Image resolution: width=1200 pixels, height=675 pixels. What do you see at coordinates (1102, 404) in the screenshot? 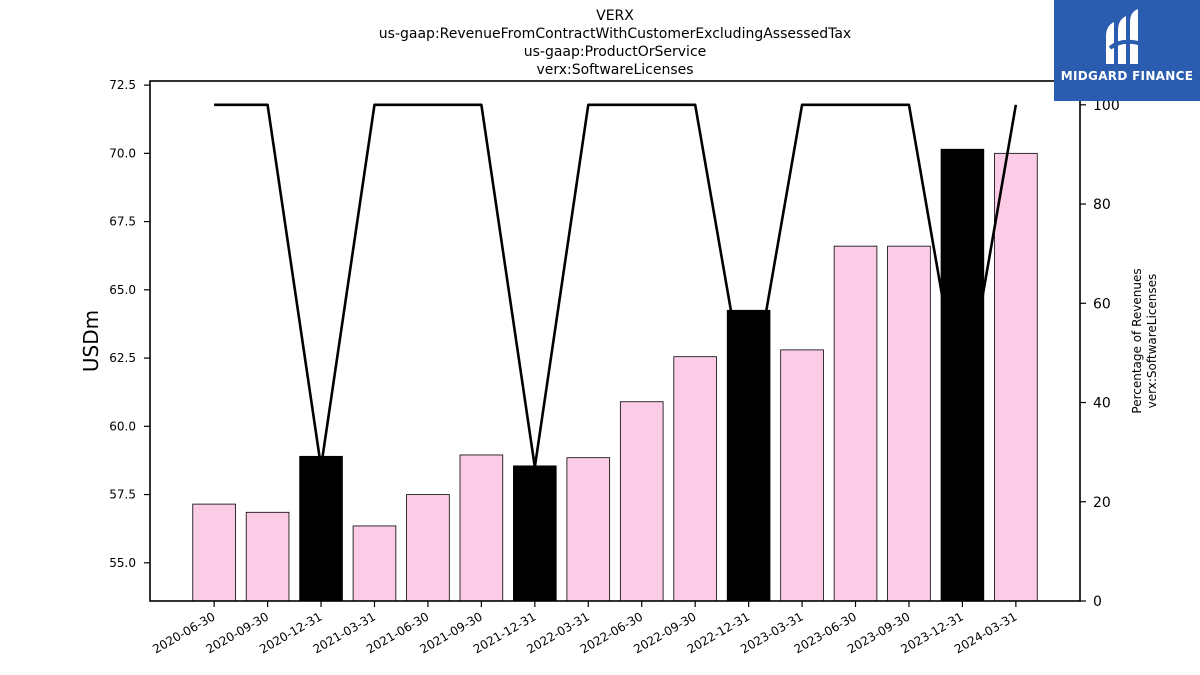
I see `y-right-tick-label-40: 40` at bounding box center [1102, 404].